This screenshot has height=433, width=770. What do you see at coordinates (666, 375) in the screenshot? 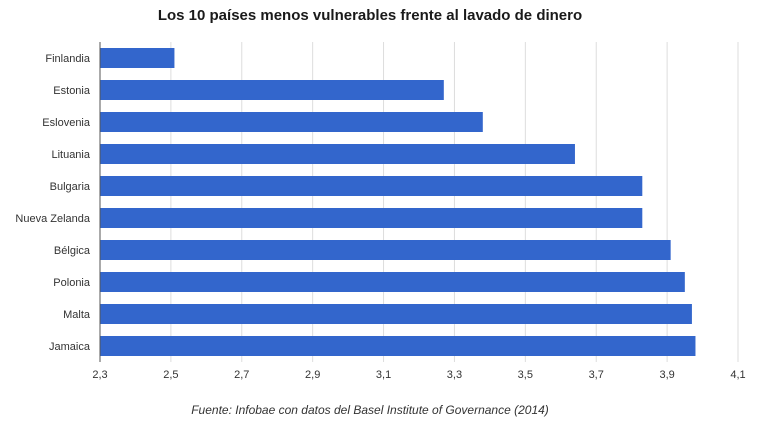
I see `x-tick-label: 3,9` at bounding box center [666, 375].